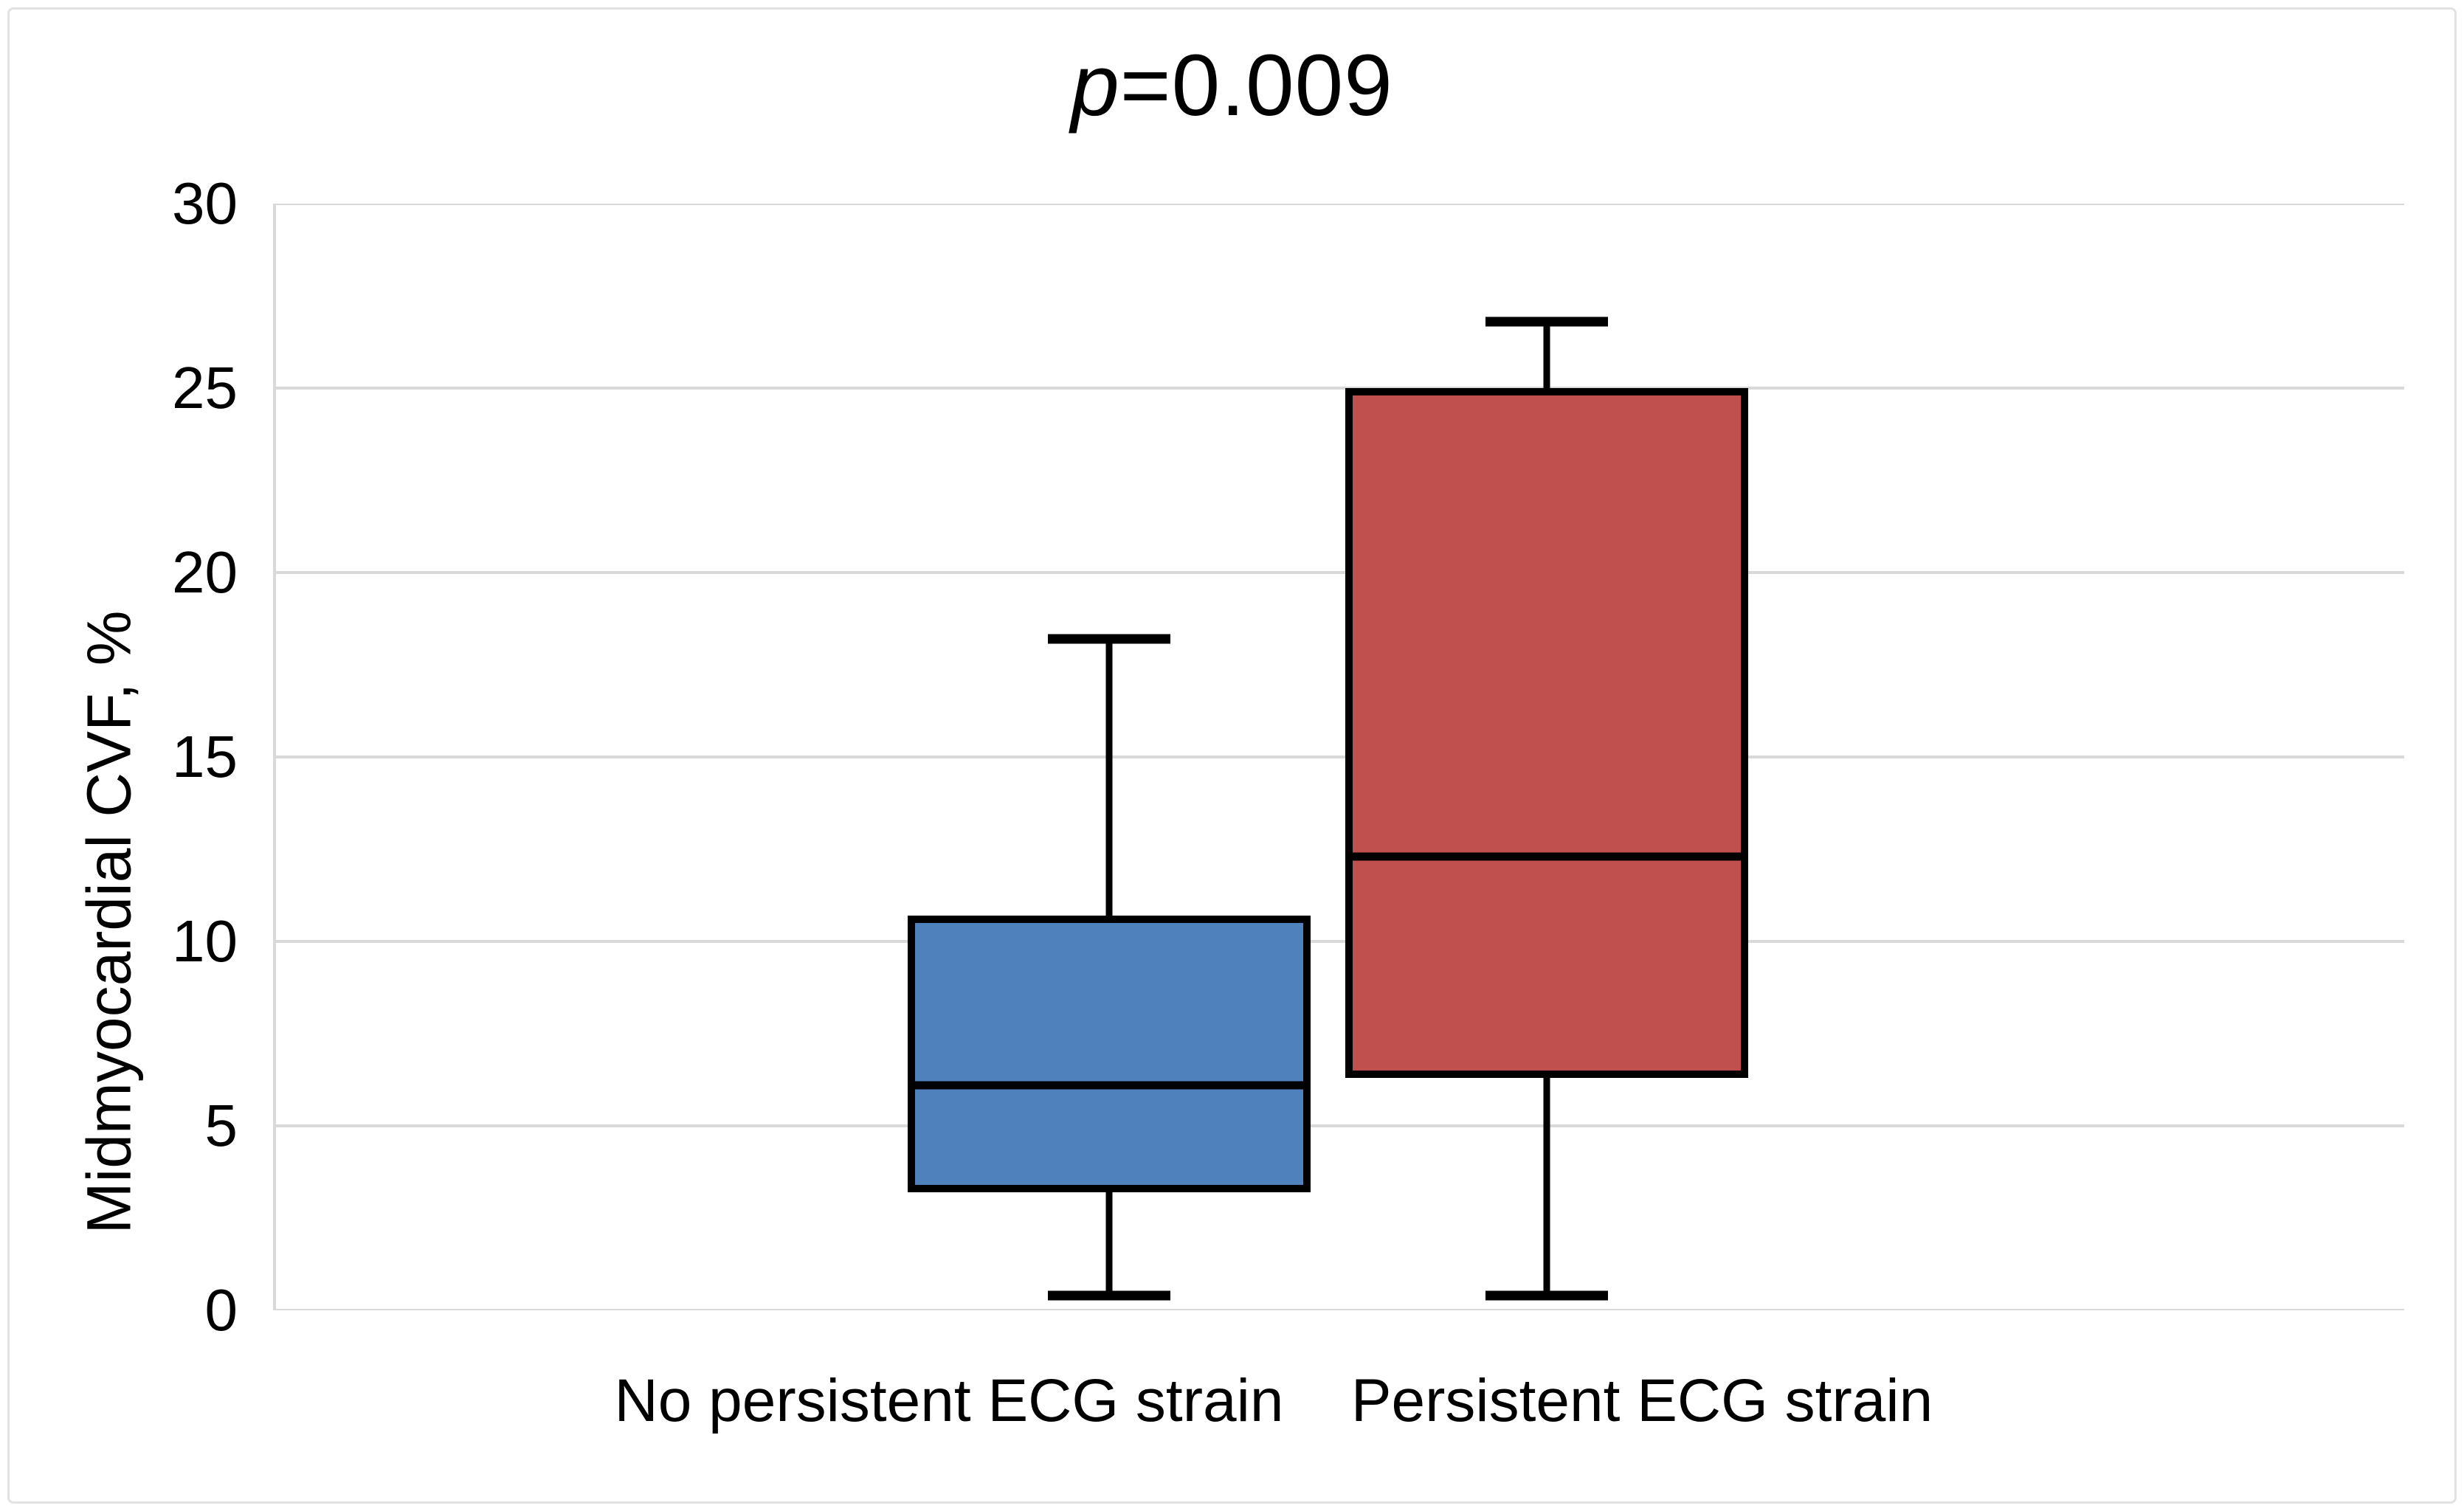 This screenshot has height=1511, width=2464. I want to click on chart-title-value: =0.009, so click(1256, 85).